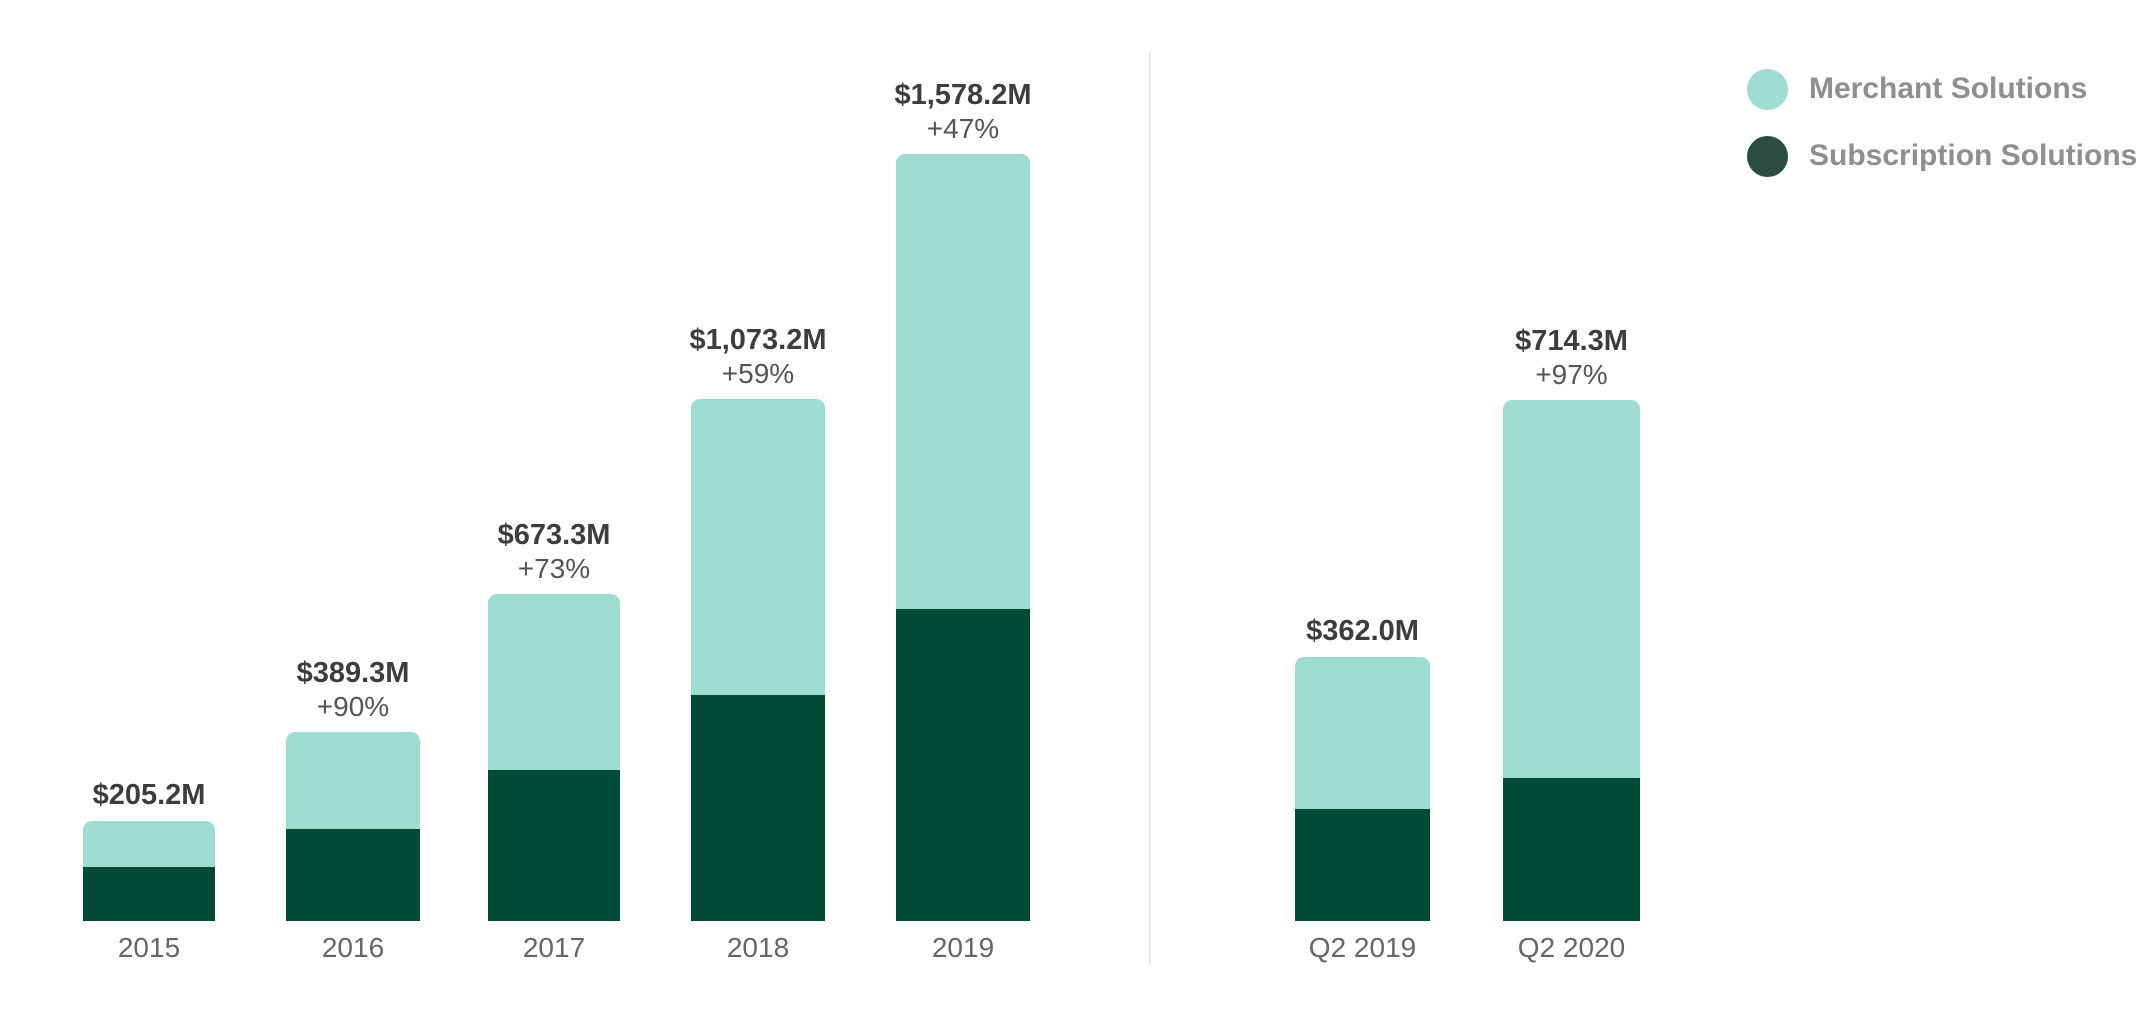 Image resolution: width=2156 pixels, height=1020 pixels. Describe the element at coordinates (554, 845) in the screenshot. I see `bar-2017-subscription-segment` at that location.